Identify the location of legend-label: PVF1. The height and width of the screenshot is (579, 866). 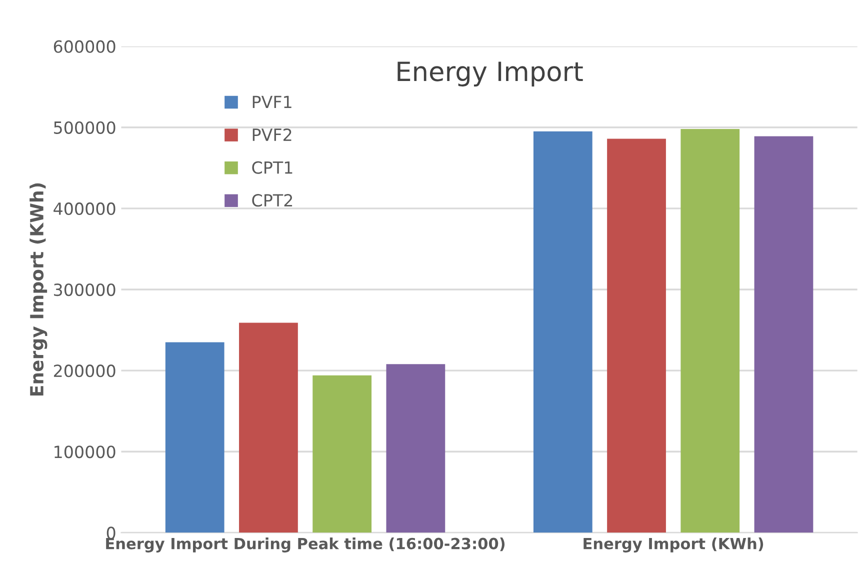
(272, 102).